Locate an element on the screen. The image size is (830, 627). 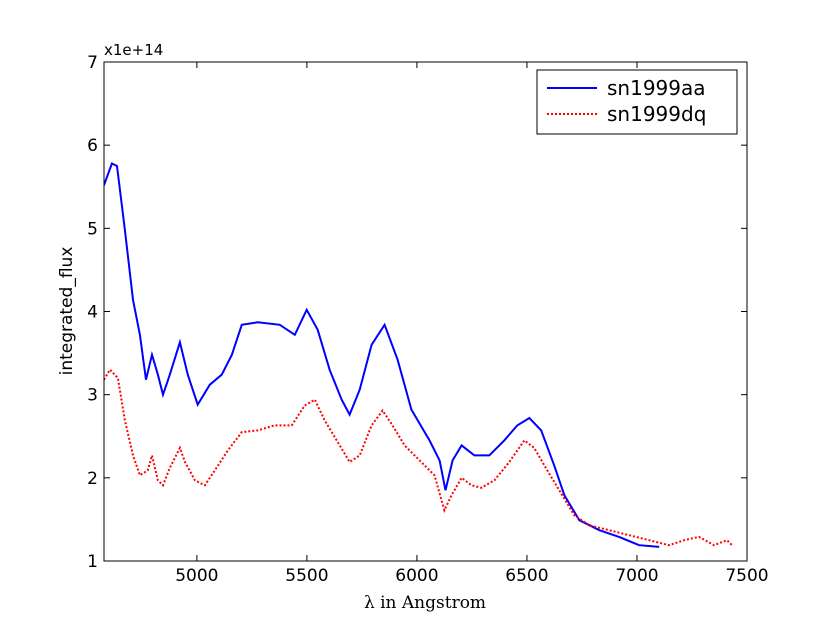
y-tick-label: 5 is located at coordinates (92, 229).